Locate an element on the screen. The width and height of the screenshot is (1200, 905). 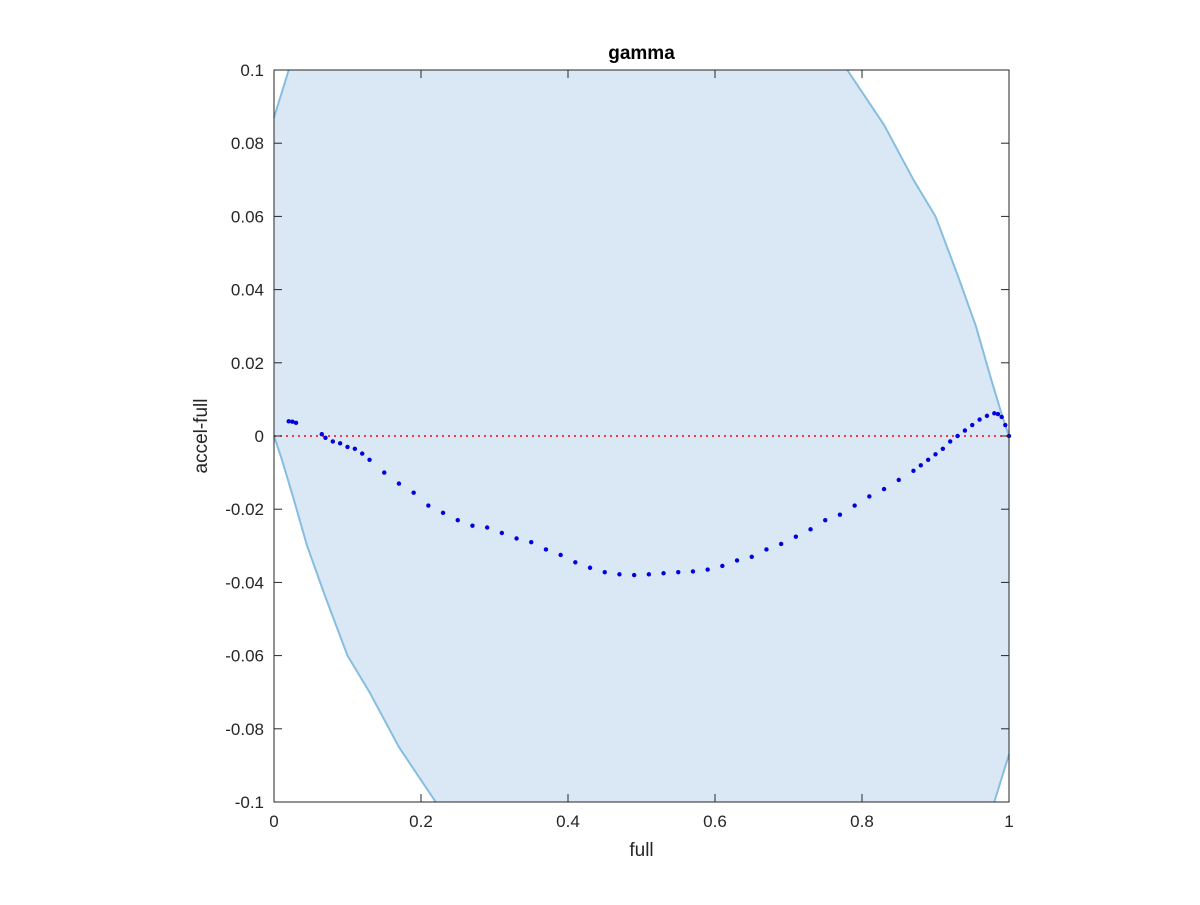
x-tick-label: 0 is located at coordinates (273, 821).